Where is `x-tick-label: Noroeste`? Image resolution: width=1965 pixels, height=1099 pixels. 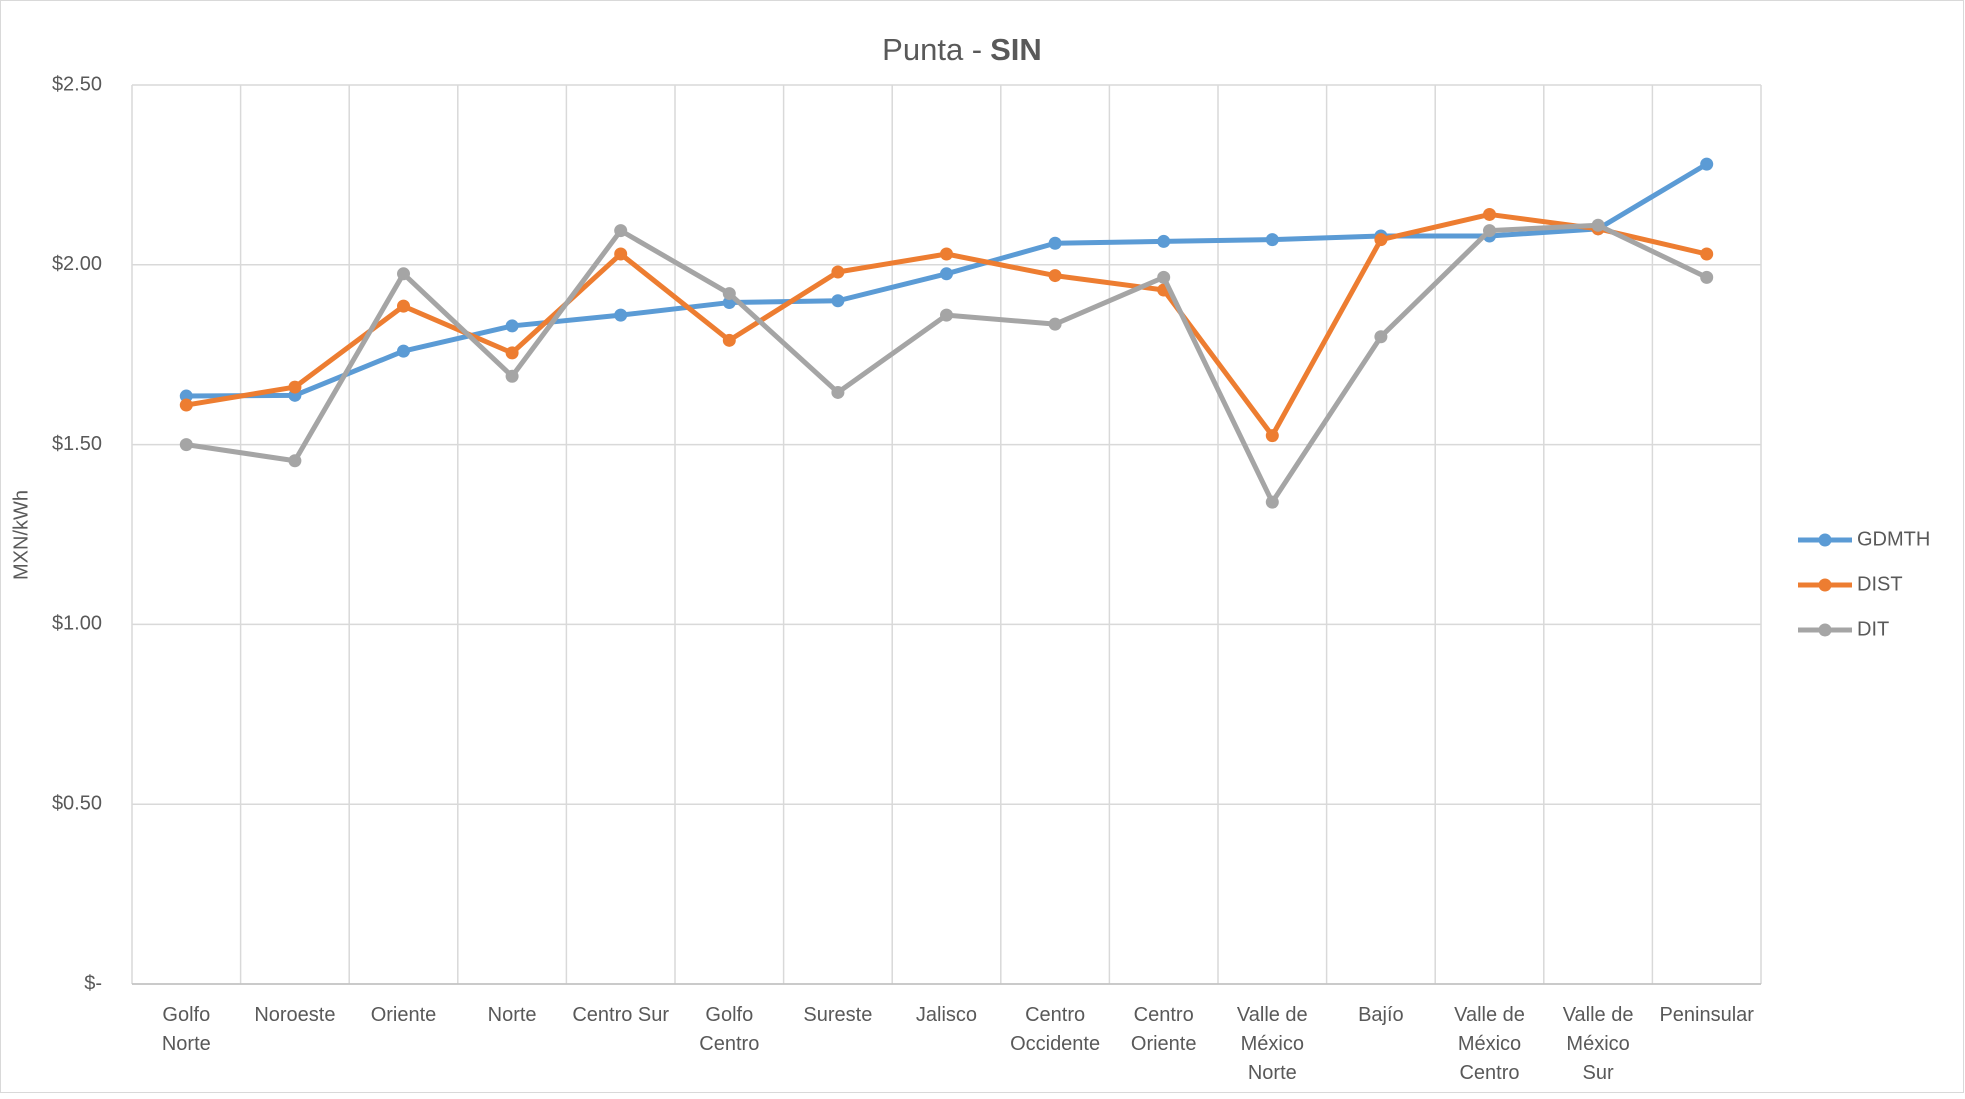
x-tick-label: Noroeste is located at coordinates (294, 1015).